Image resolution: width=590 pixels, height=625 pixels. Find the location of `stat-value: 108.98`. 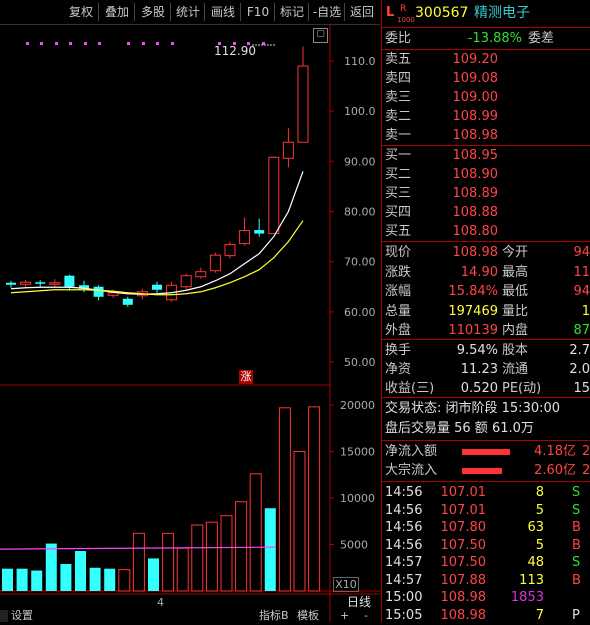

stat-value: 108.98 is located at coordinates (475, 252).